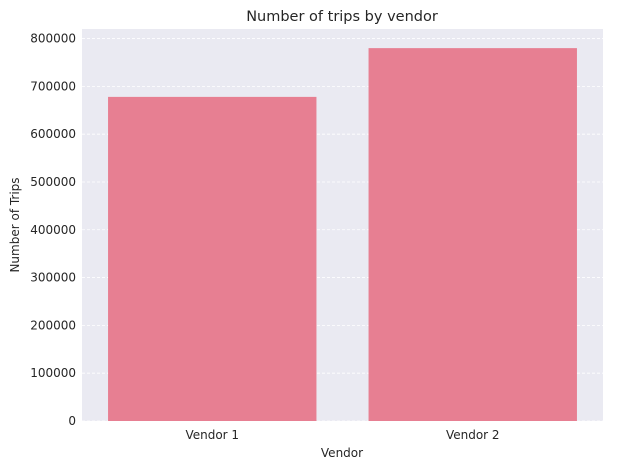  What do you see at coordinates (53, 134) in the screenshot?
I see `y-tick-label: 600000` at bounding box center [53, 134].